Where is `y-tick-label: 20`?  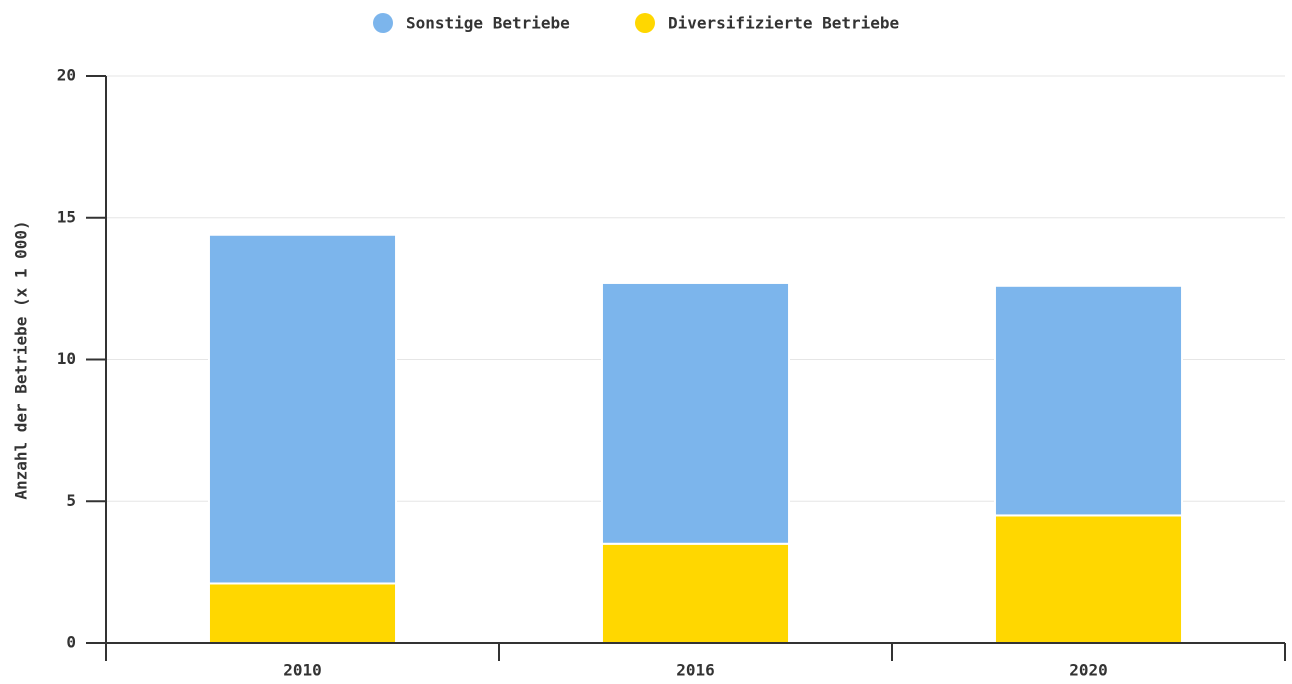
y-tick-label: 20 is located at coordinates (66, 75).